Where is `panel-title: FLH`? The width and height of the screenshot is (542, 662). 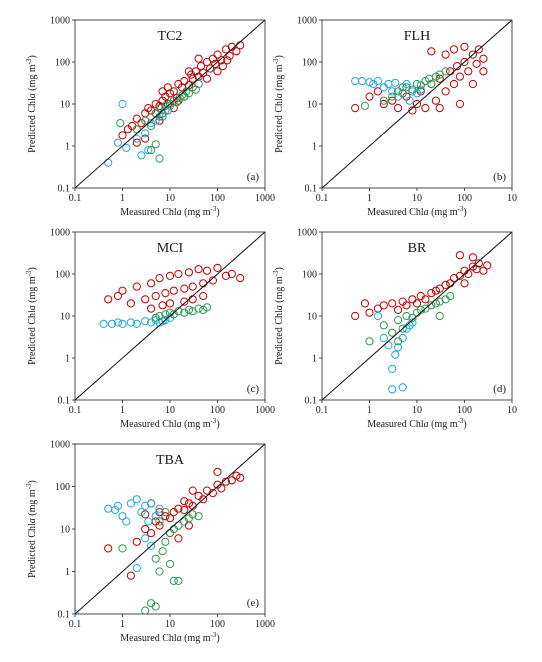 panel-title: FLH is located at coordinates (417, 36).